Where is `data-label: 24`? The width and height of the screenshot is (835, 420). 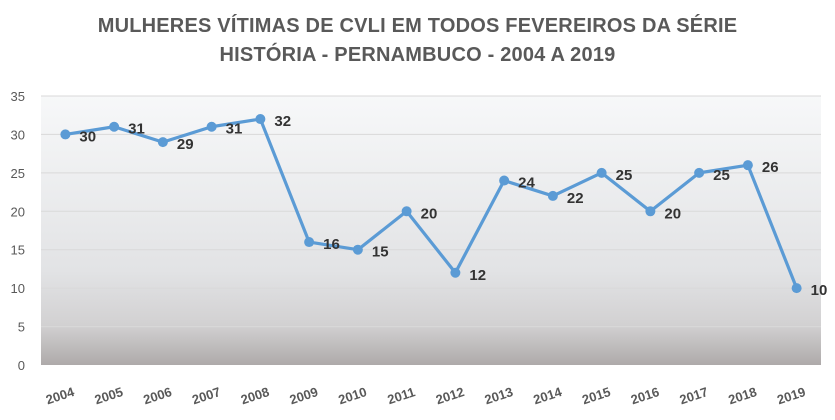
data-label: 24 is located at coordinates (526, 183).